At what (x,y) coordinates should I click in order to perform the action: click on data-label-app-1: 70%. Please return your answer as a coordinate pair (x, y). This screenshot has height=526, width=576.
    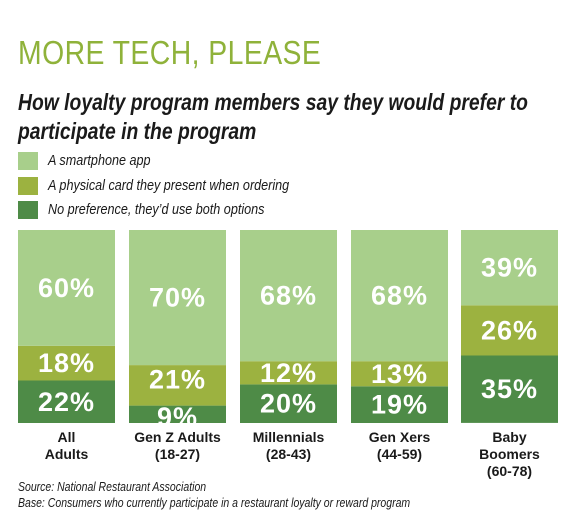
    Looking at the image, I should click on (177, 298).